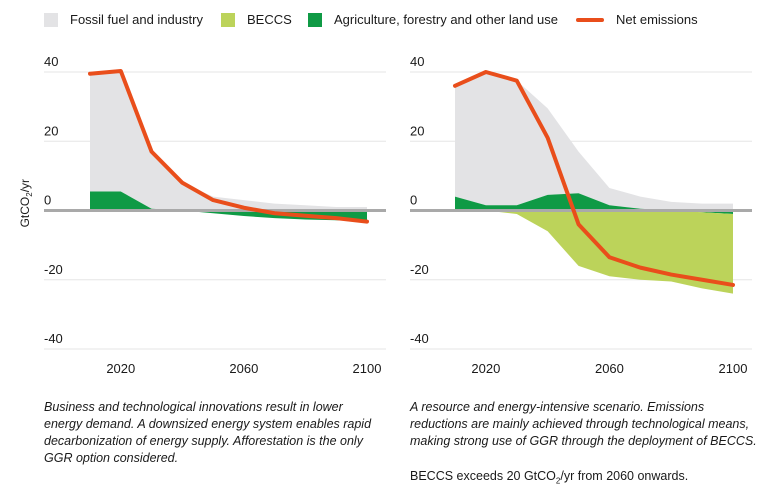  What do you see at coordinates (590, 19) in the screenshot?
I see `legend-swatch-net` at bounding box center [590, 19].